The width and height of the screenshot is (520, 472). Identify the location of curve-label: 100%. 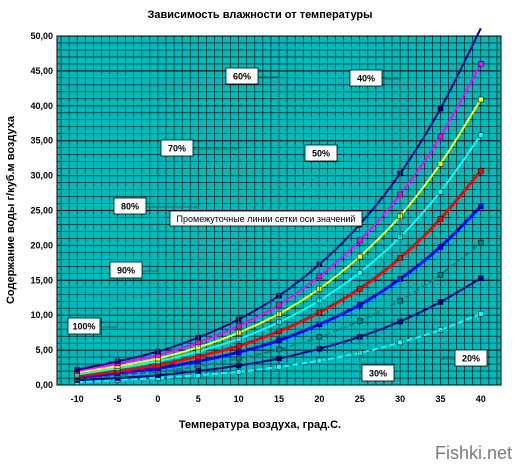
(83, 327).